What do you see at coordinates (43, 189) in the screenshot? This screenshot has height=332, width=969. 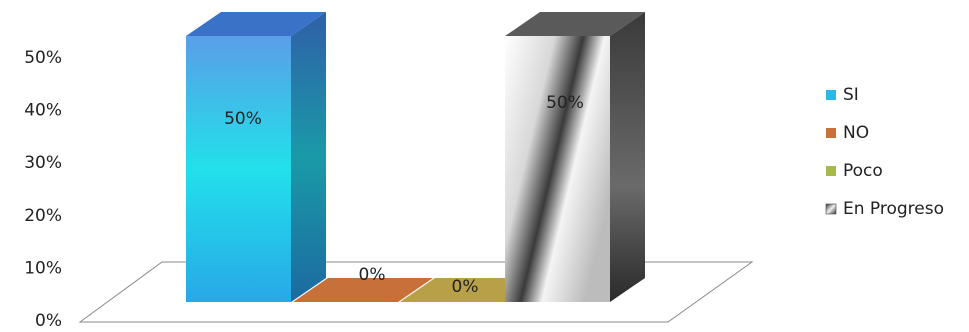 I see `y-axis: 0% 10% 20% 30% 40% 50%` at bounding box center [43, 189].